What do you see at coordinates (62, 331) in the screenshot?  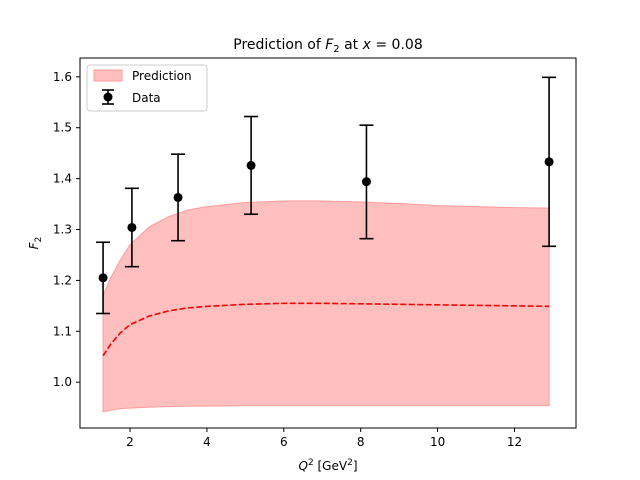 I see `y-tick-label: 1.1` at bounding box center [62, 331].